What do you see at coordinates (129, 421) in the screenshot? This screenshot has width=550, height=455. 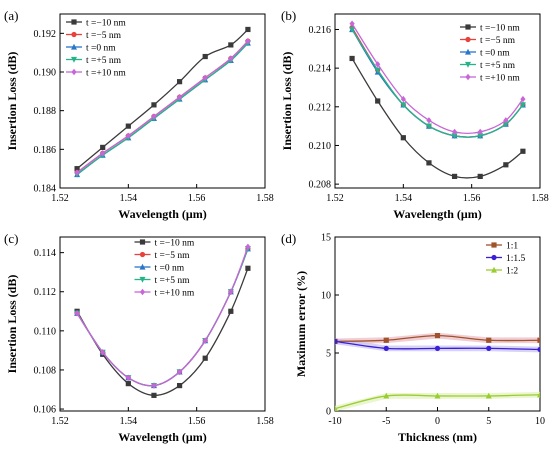 I see `x-tick-label: 1.54` at bounding box center [129, 421].